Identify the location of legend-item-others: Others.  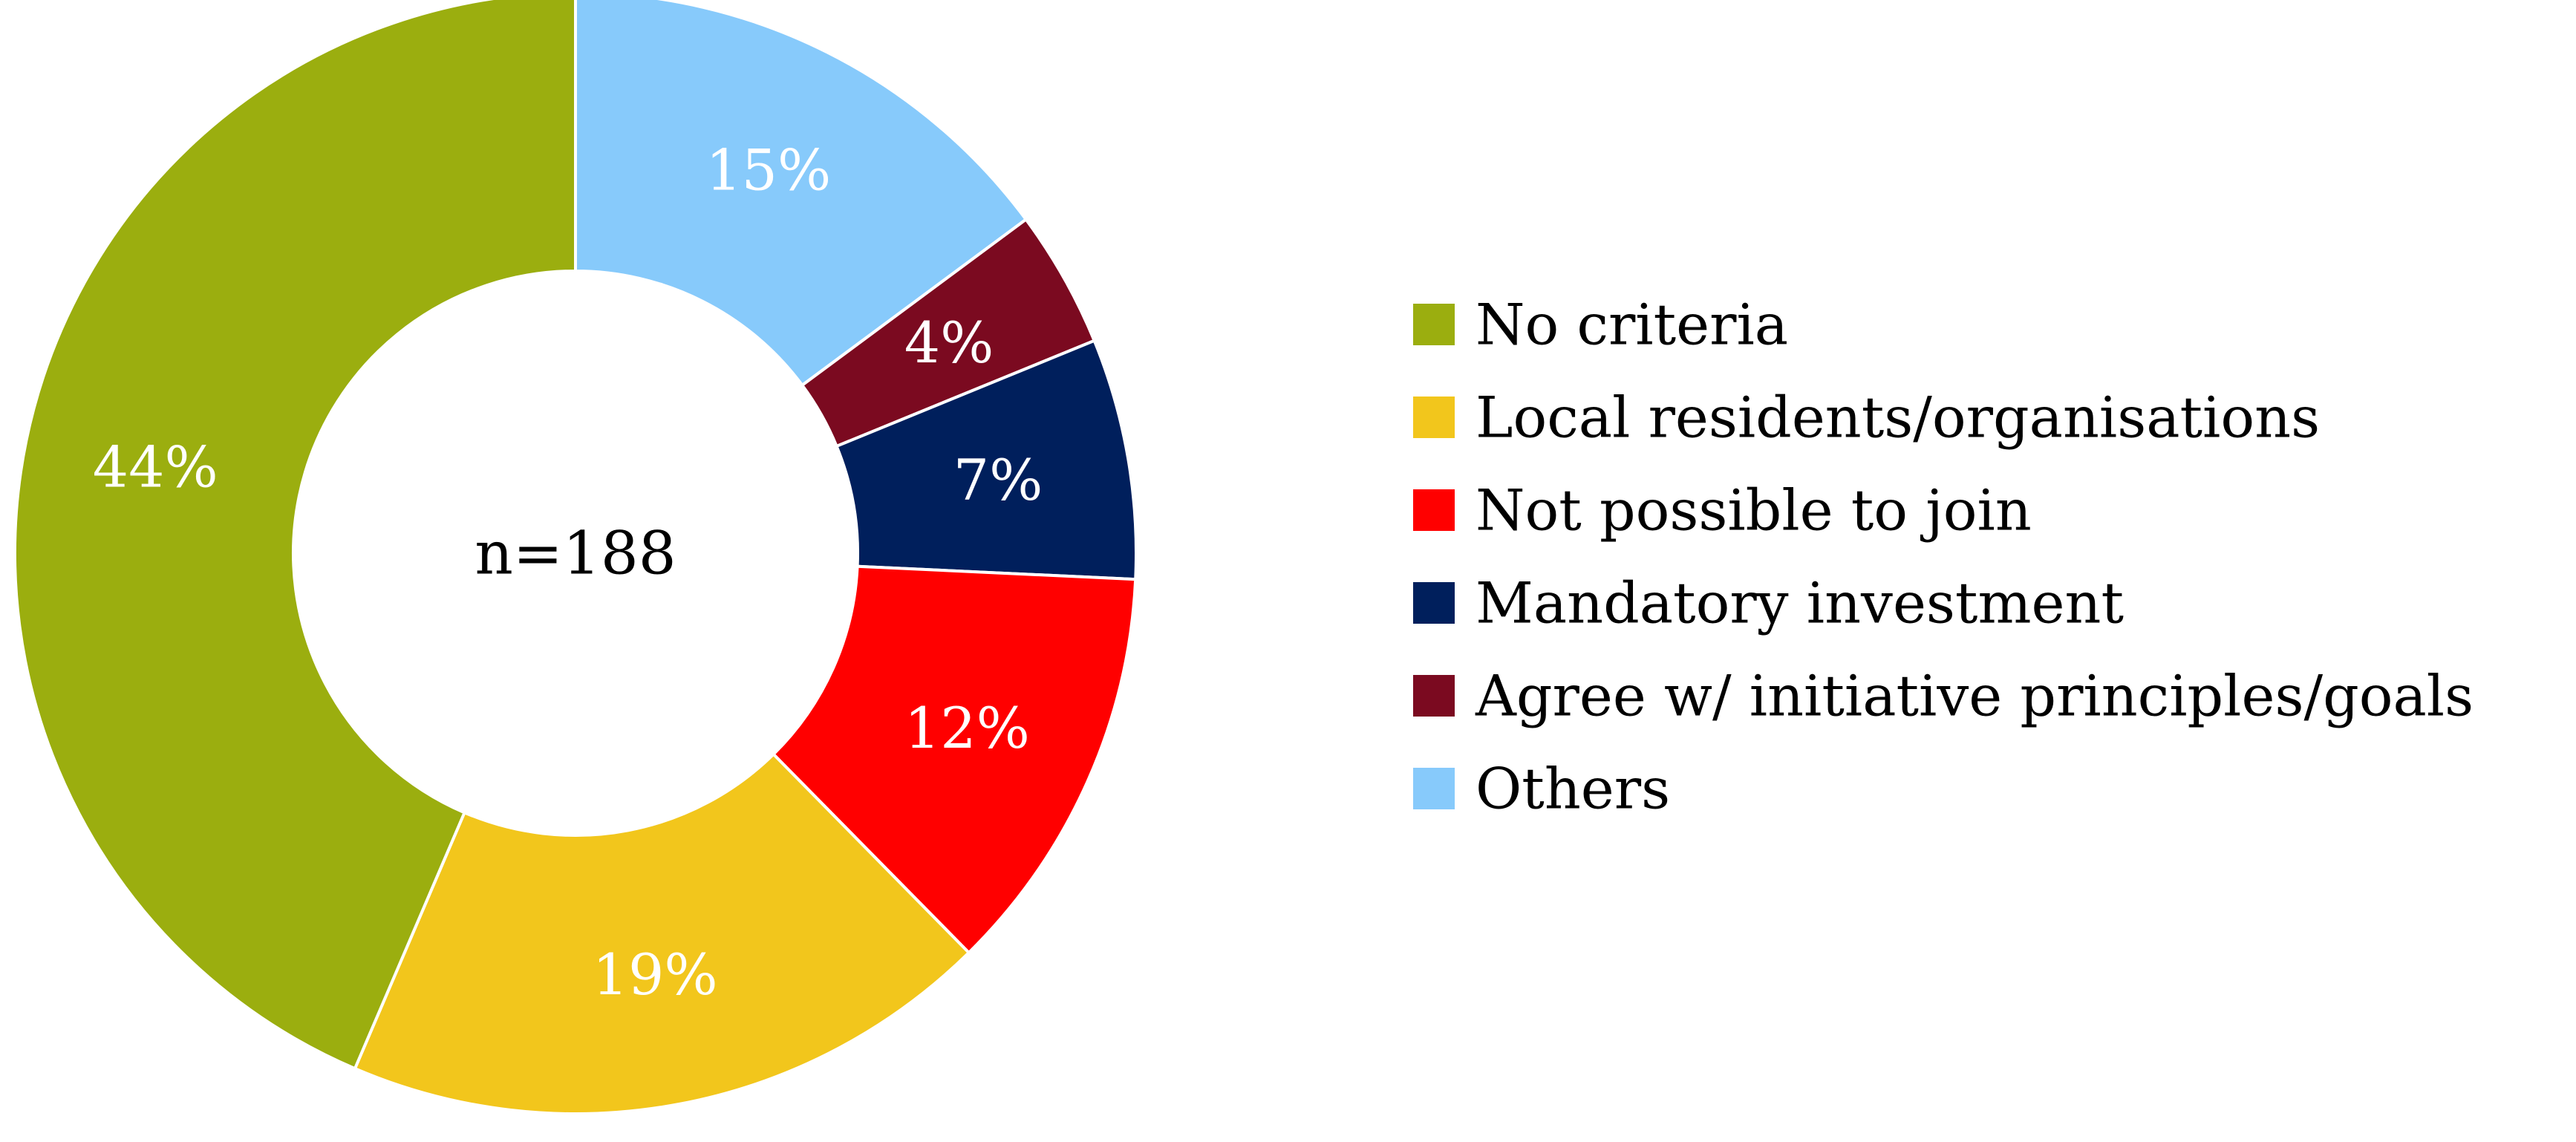
(1541, 789).